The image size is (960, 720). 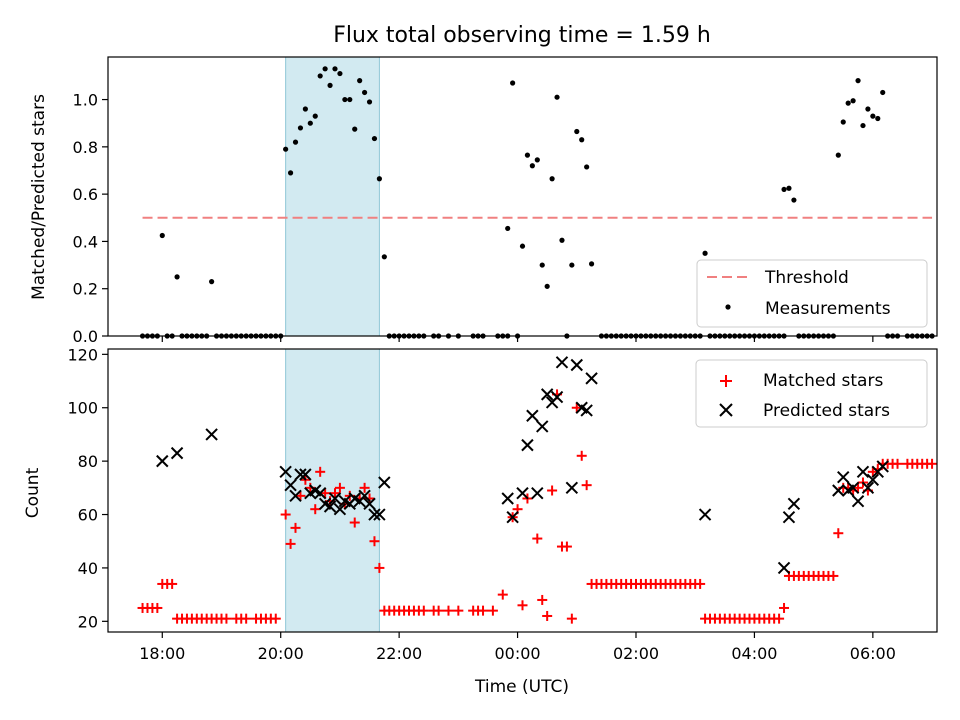 I want to click on top-ytick-label: 1.0, so click(x=85, y=100).